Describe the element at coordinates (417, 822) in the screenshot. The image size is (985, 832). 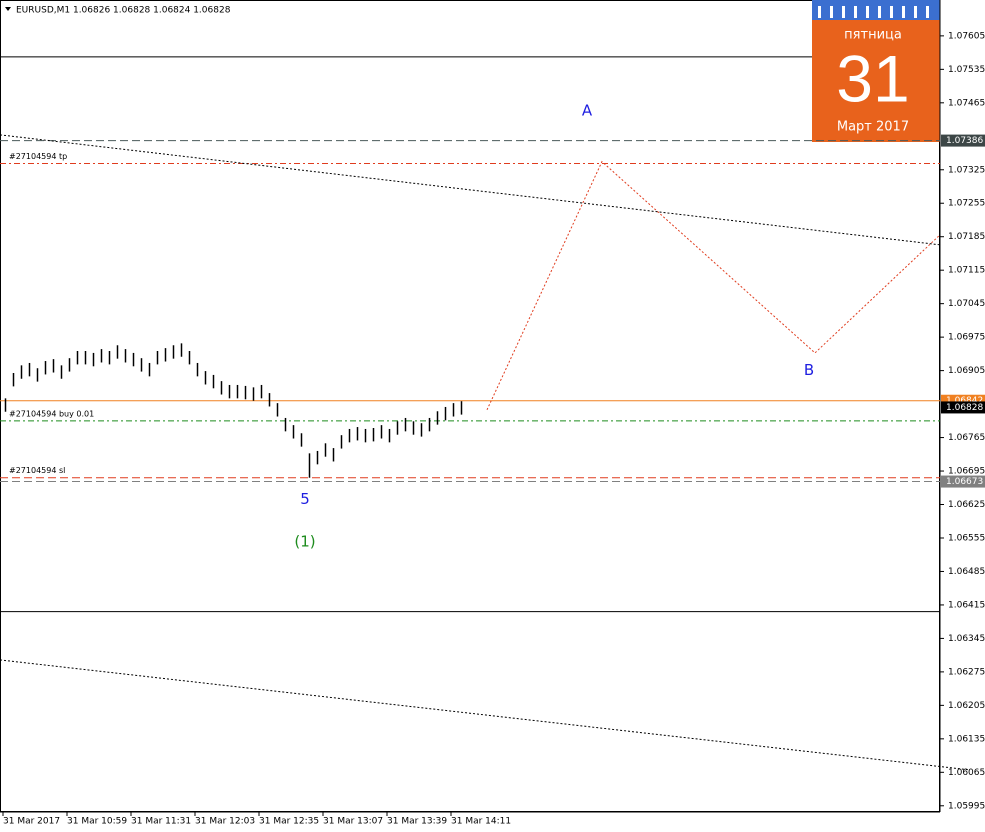
I see `x-tick-label: 31 Mar 13:39` at that location.